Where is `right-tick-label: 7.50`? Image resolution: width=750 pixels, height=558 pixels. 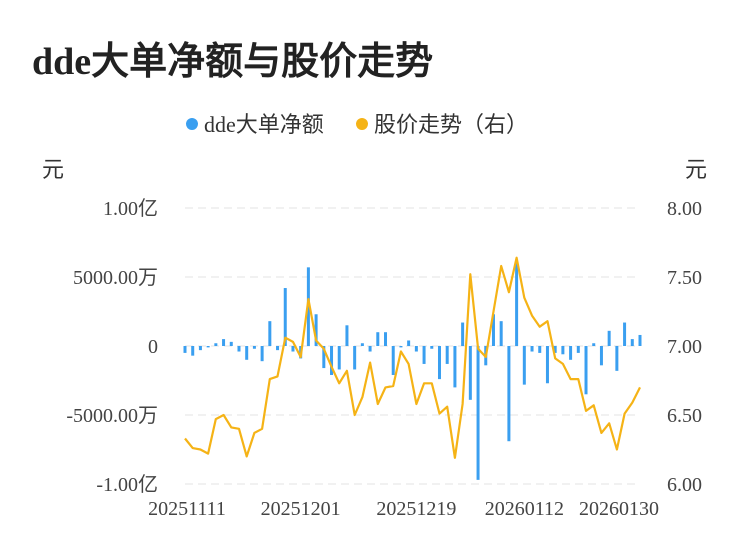
right-tick-label: 7.50 is located at coordinates (684, 278).